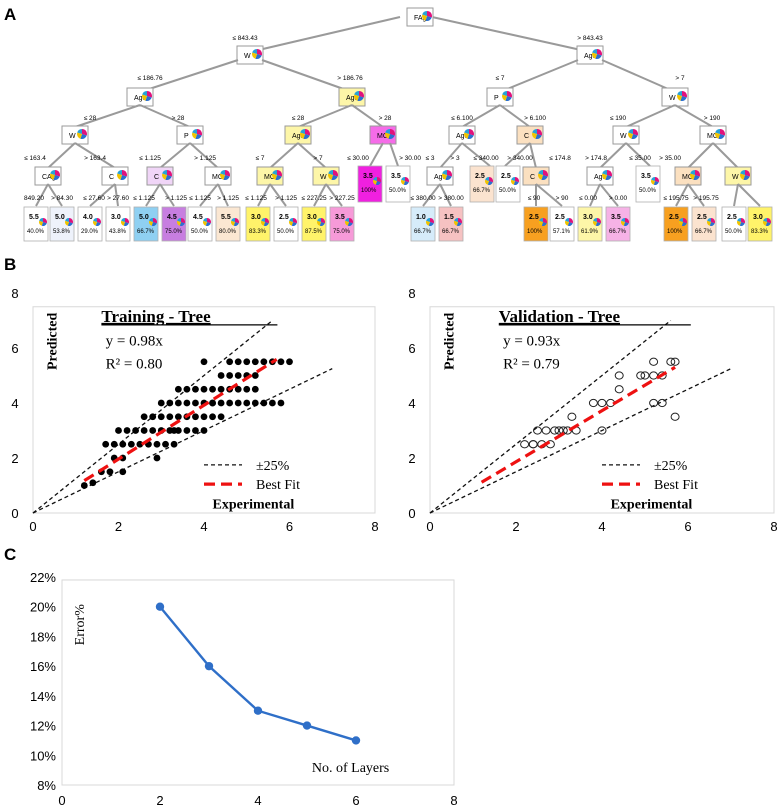 This screenshot has height=812, width=782. Describe the element at coordinates (273, 466) in the screenshot. I see `legend-band-label: ±25%` at that location.